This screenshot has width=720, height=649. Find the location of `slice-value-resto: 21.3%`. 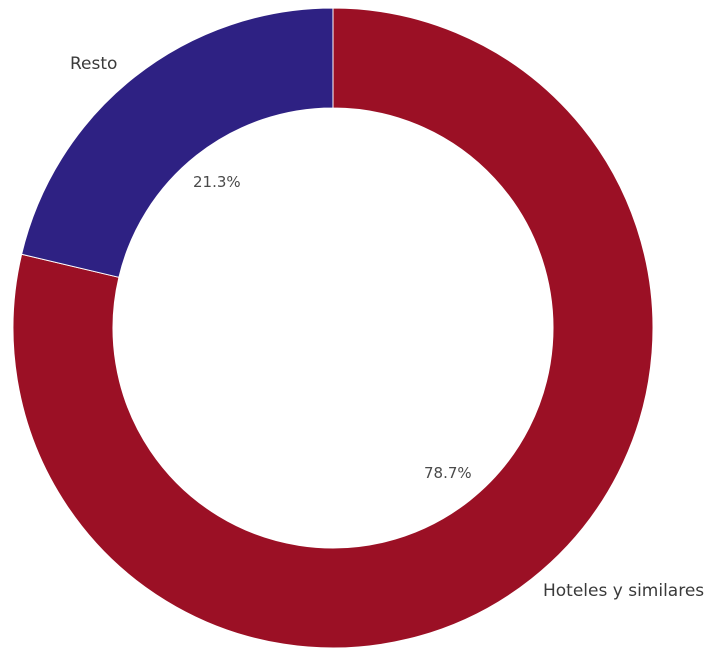

slice-value-resto: 21.3% is located at coordinates (217, 182).